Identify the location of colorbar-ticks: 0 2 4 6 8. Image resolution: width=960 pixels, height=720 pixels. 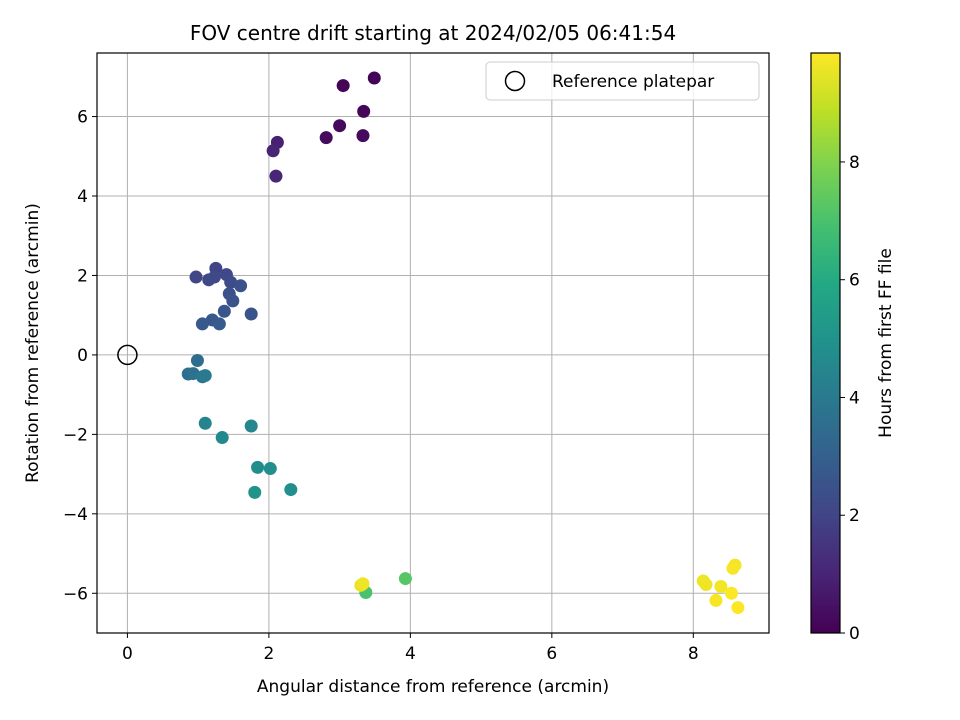
(850, 398).